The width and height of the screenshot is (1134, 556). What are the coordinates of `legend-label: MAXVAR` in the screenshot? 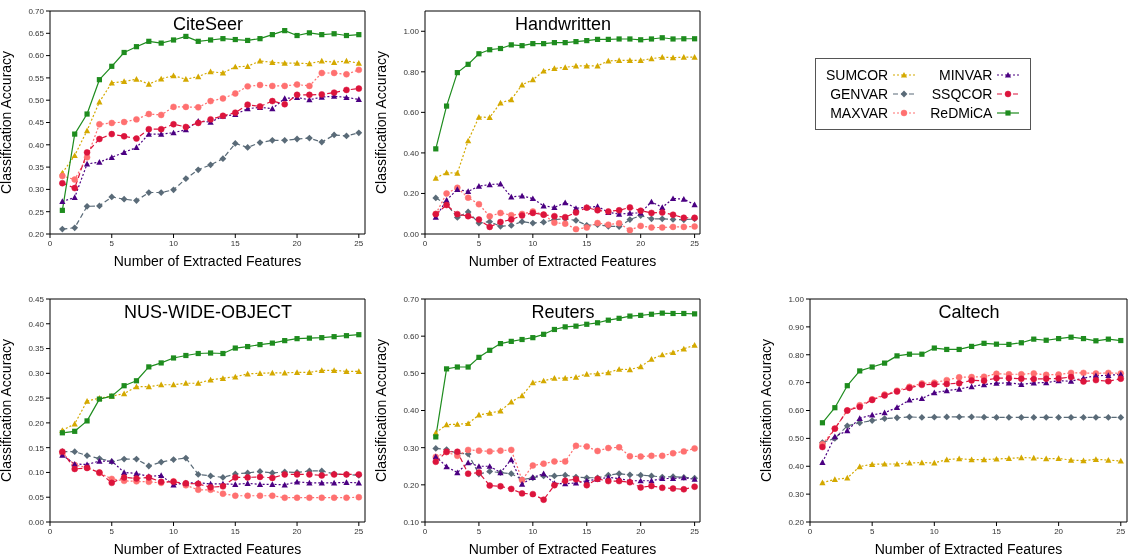 It's located at (859, 113).